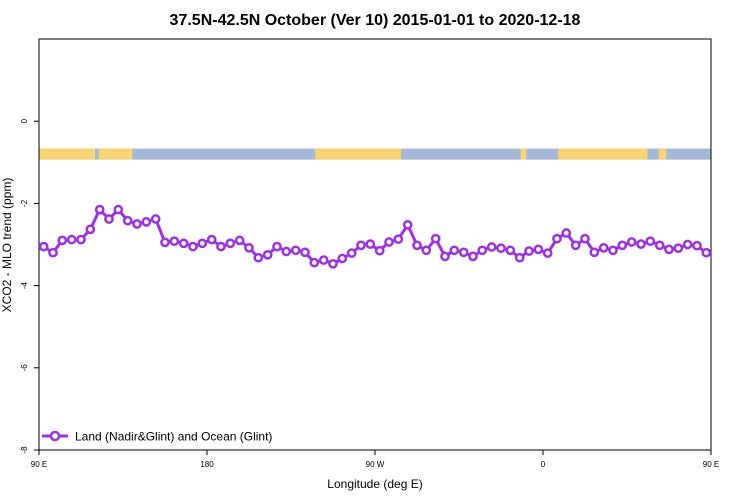 This screenshot has width=750, height=500. I want to click on legend-marker, so click(55, 436).